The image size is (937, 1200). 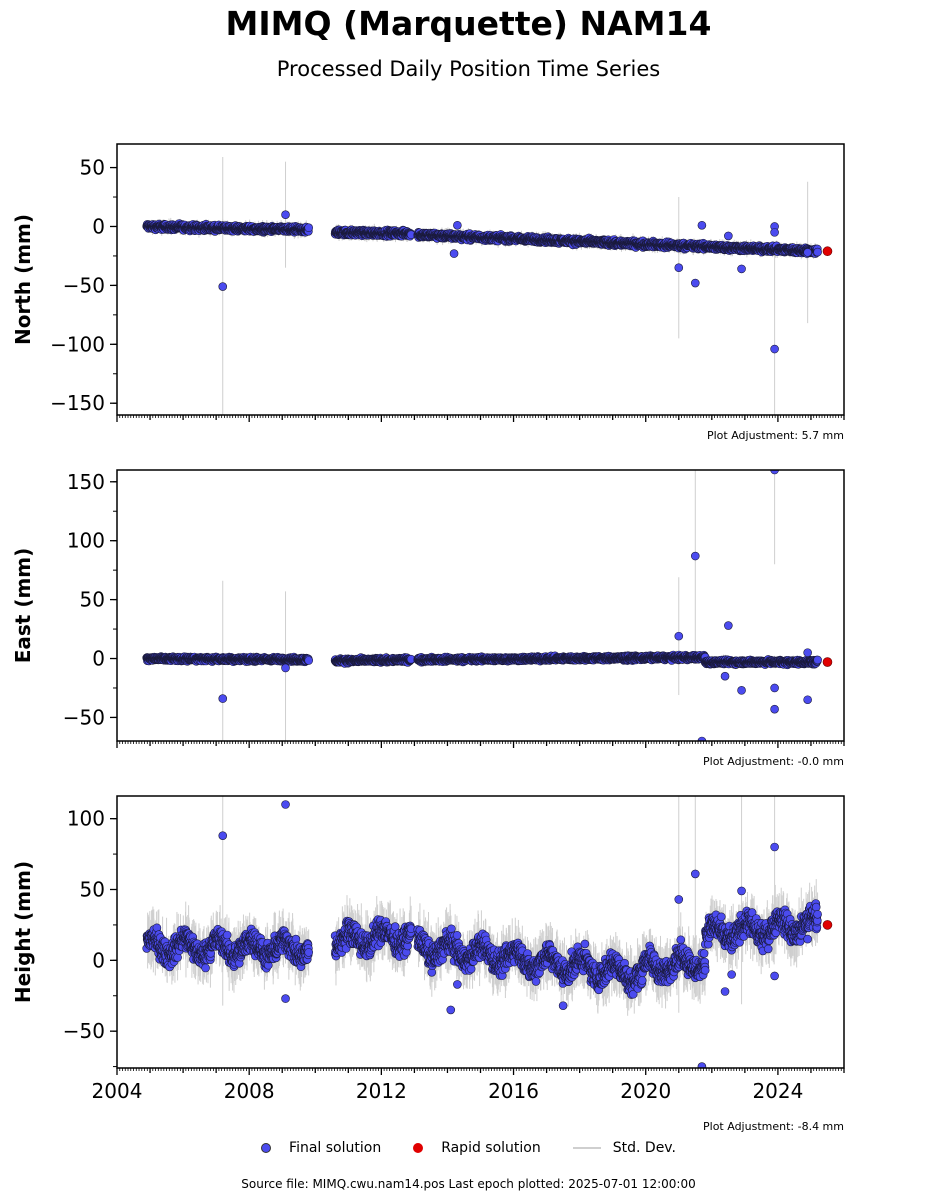 I want to click on chart-subtitle: Processed Daily Position Time Series, so click(x=468, y=69).